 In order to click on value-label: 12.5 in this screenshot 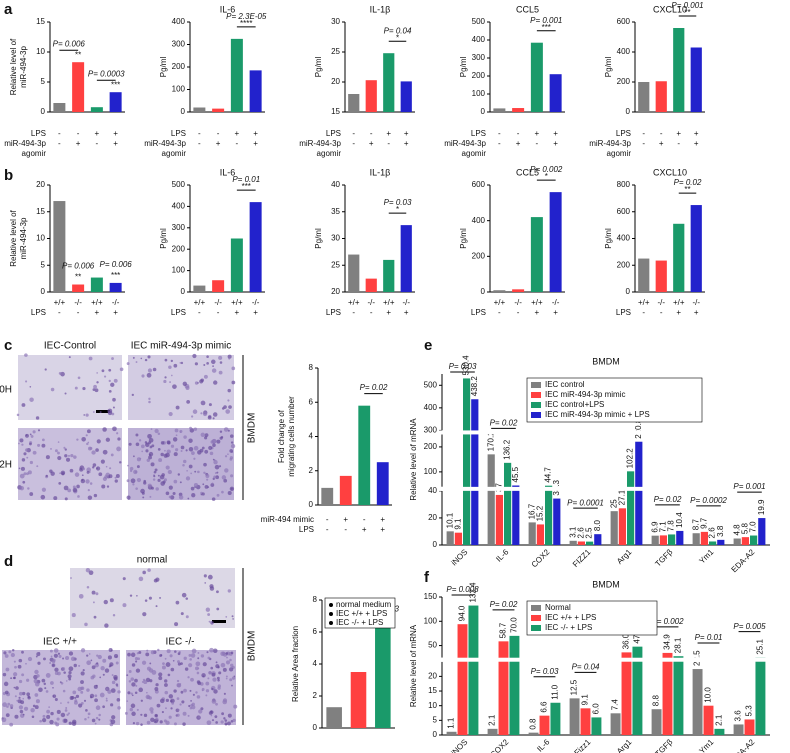, I will do `click(574, 687)`.